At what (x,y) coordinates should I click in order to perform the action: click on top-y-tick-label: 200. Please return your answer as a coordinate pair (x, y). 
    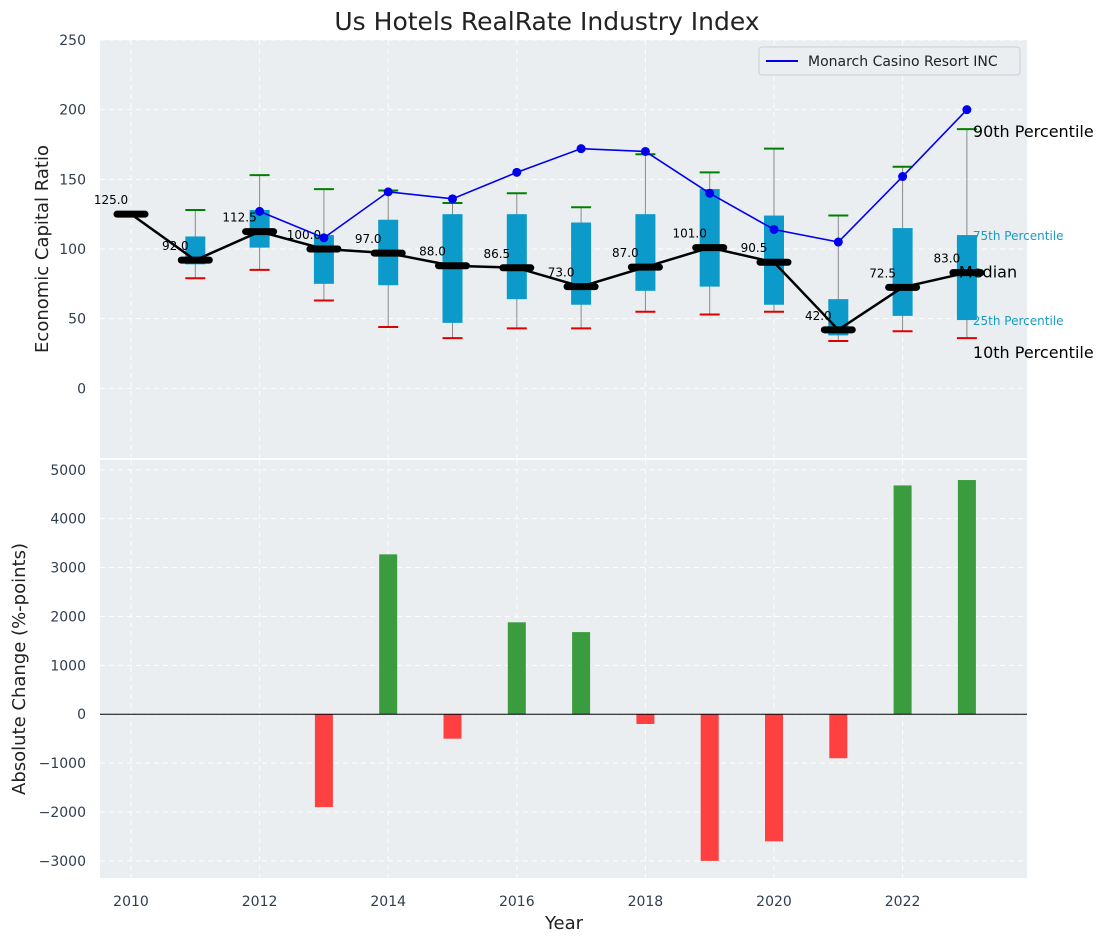
    Looking at the image, I should click on (72, 111).